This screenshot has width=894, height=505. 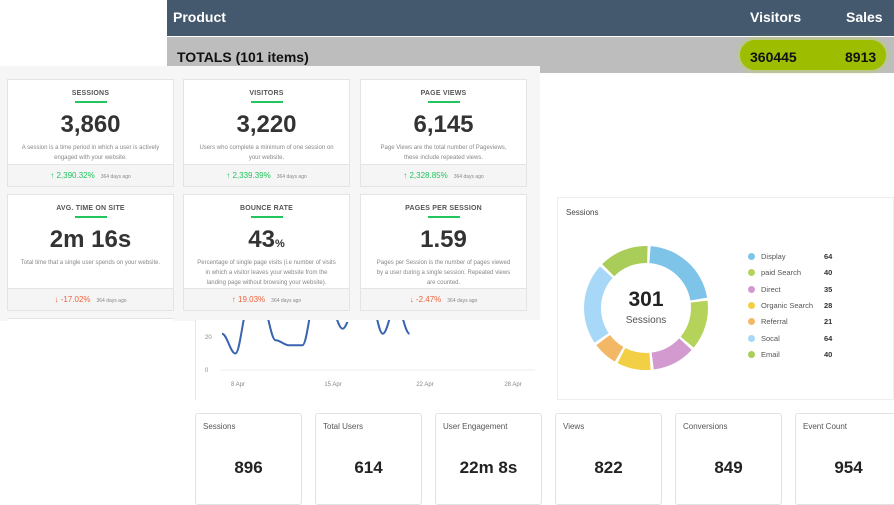 I want to click on kpi-value: 2m 16s, so click(x=90, y=240).